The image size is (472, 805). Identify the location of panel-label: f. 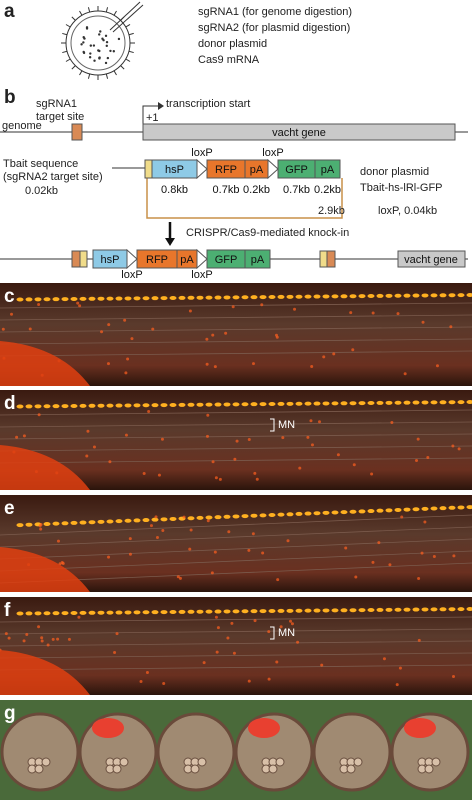
(7, 610).